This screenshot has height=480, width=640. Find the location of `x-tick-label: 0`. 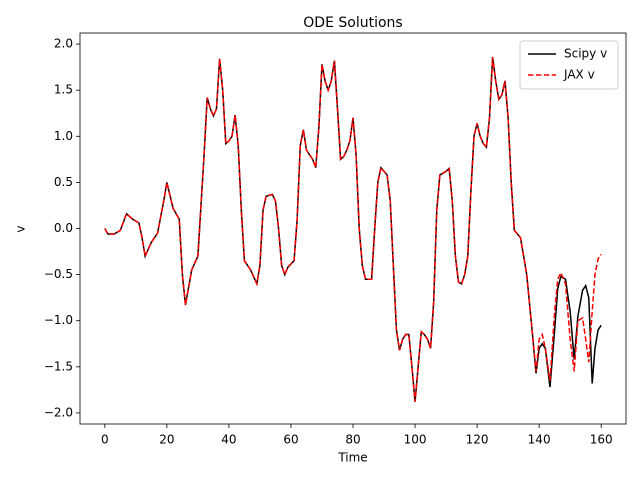

x-tick-label: 0 is located at coordinates (105, 440).